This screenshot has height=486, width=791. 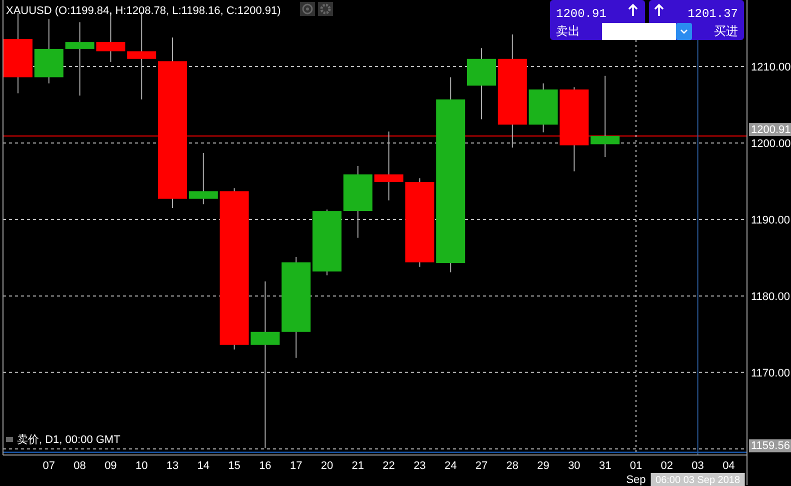 I want to click on y-tick-label: 1180.00, so click(x=770, y=296).